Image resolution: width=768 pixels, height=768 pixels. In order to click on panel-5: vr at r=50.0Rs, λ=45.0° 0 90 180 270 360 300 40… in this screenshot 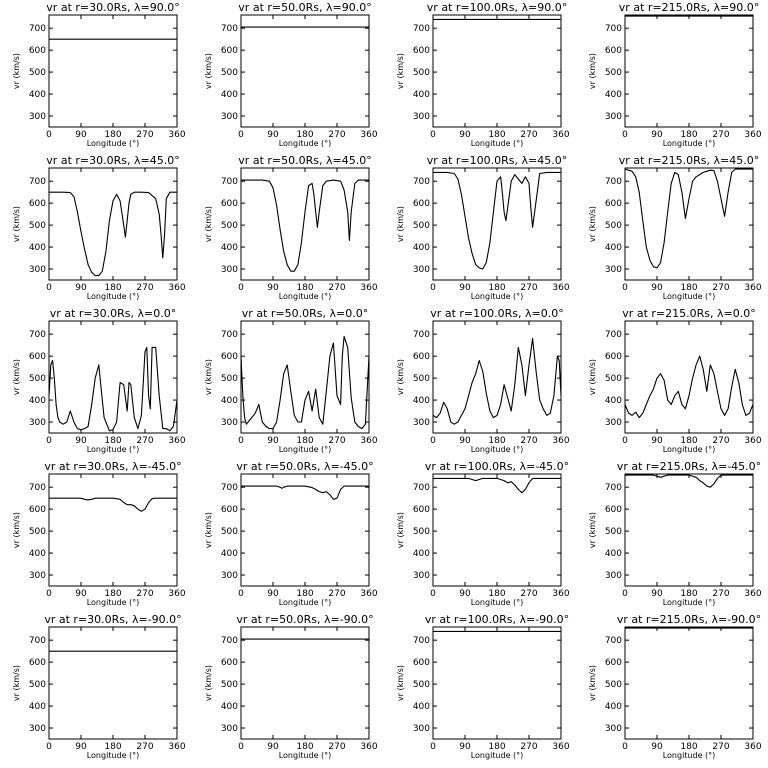, I will do `click(291, 227)`.